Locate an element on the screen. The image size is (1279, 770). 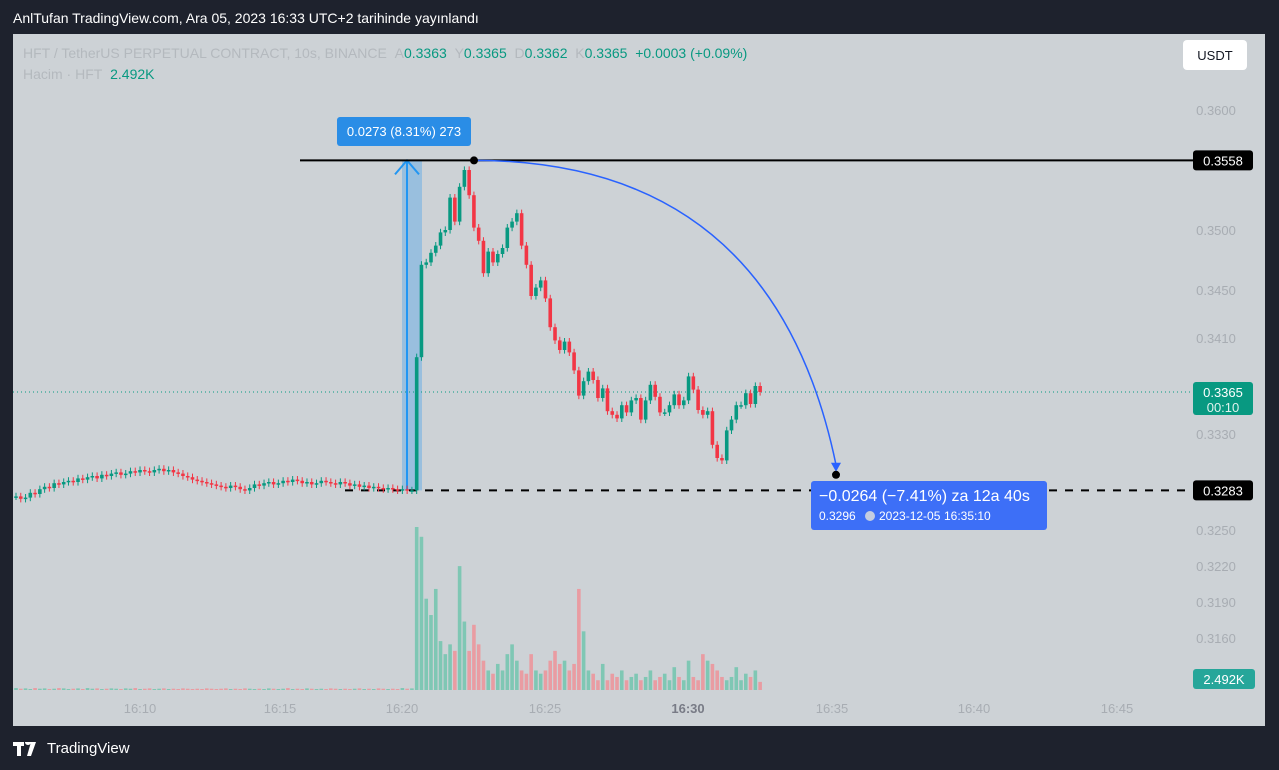
volume-value: 2.492K is located at coordinates (132, 74).